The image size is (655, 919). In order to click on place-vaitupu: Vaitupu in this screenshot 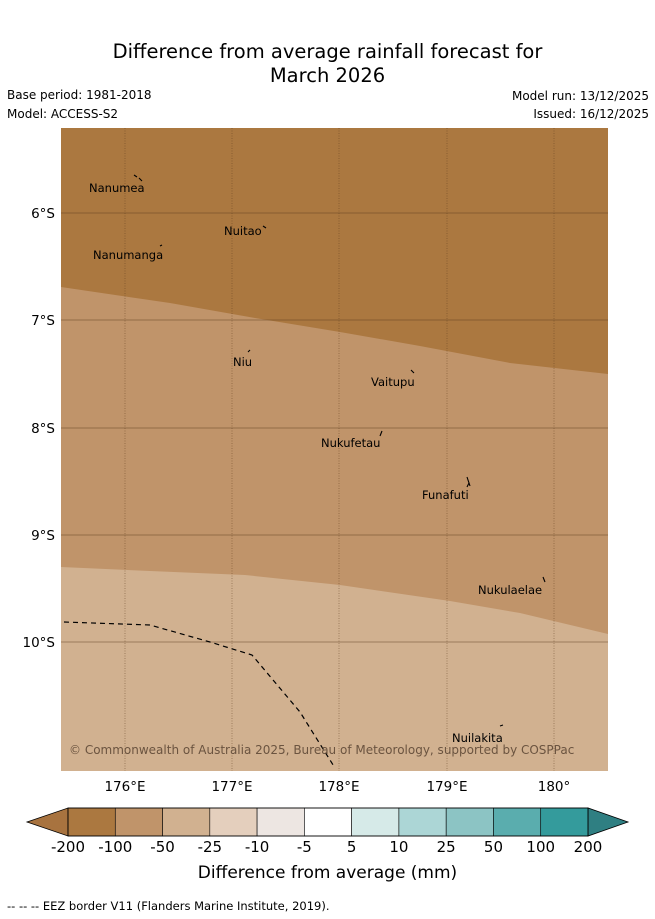, I will do `click(393, 382)`.